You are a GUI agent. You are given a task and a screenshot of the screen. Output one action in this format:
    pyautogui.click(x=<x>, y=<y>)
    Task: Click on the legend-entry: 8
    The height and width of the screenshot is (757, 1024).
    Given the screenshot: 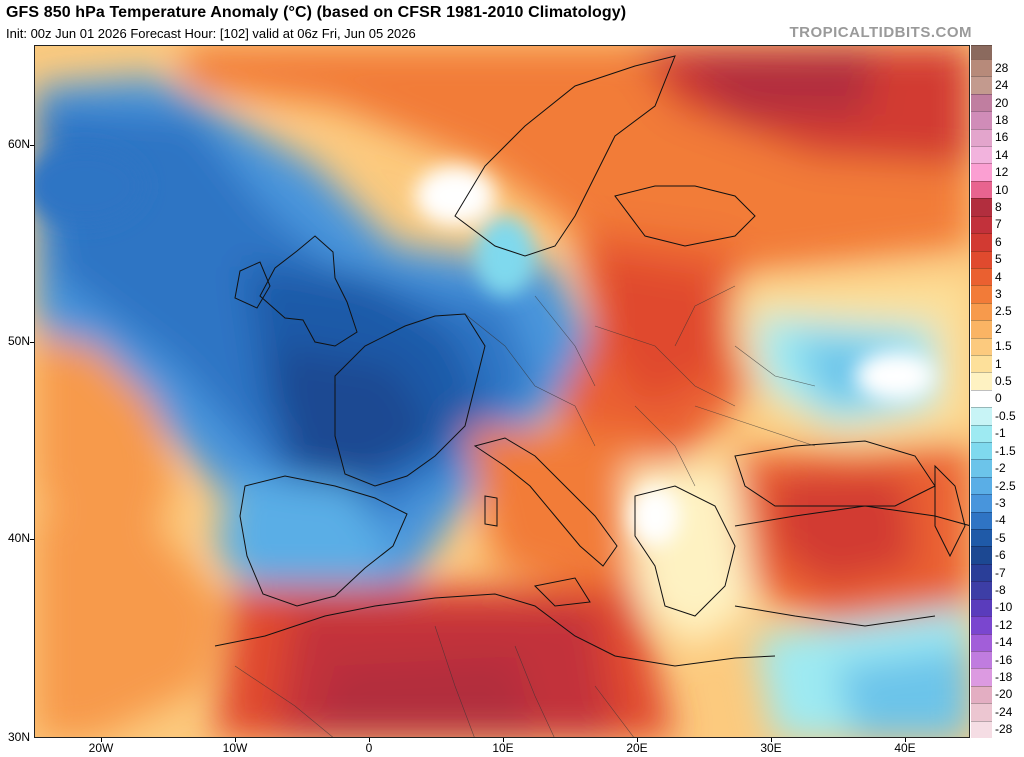 What is the action you would take?
    pyautogui.click(x=997, y=207)
    